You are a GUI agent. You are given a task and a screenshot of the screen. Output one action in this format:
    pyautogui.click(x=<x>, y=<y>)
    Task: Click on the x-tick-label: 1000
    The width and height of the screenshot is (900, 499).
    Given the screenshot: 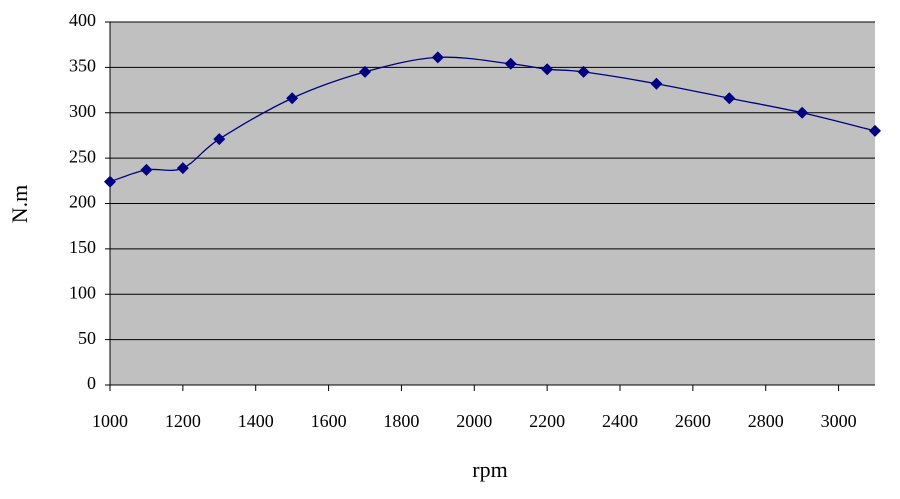 What is the action you would take?
    pyautogui.click(x=110, y=421)
    